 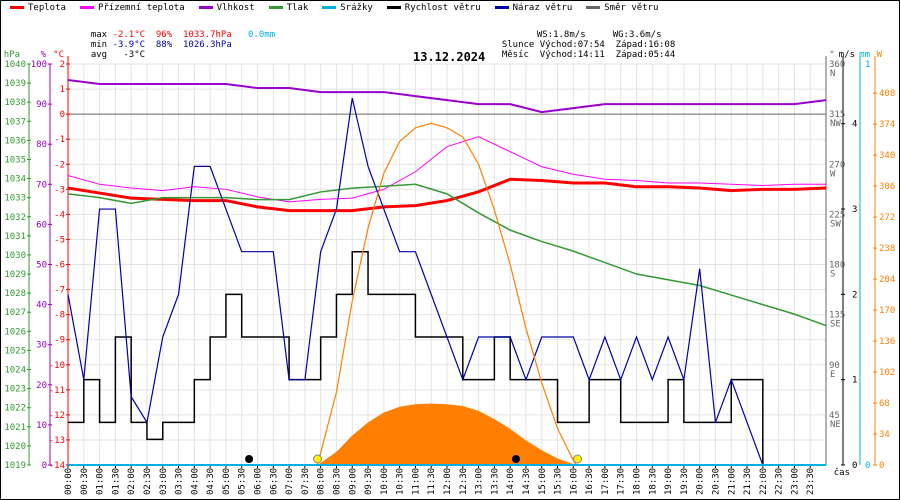 What do you see at coordinates (15, 141) in the screenshot?
I see `pressure-tick-label: 1036` at bounding box center [15, 141].